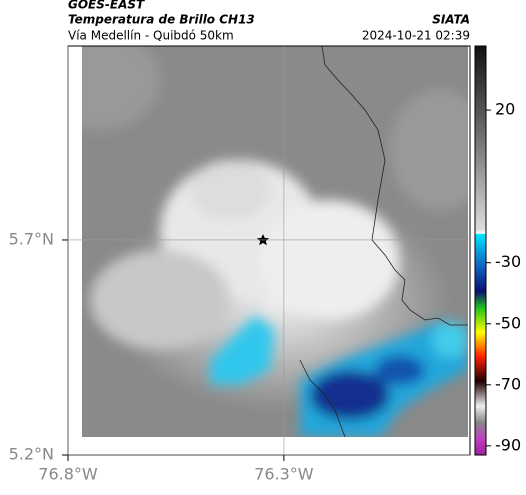  Describe the element at coordinates (505, 109) in the screenshot. I see `colorbar-tick-label: 20` at that location.